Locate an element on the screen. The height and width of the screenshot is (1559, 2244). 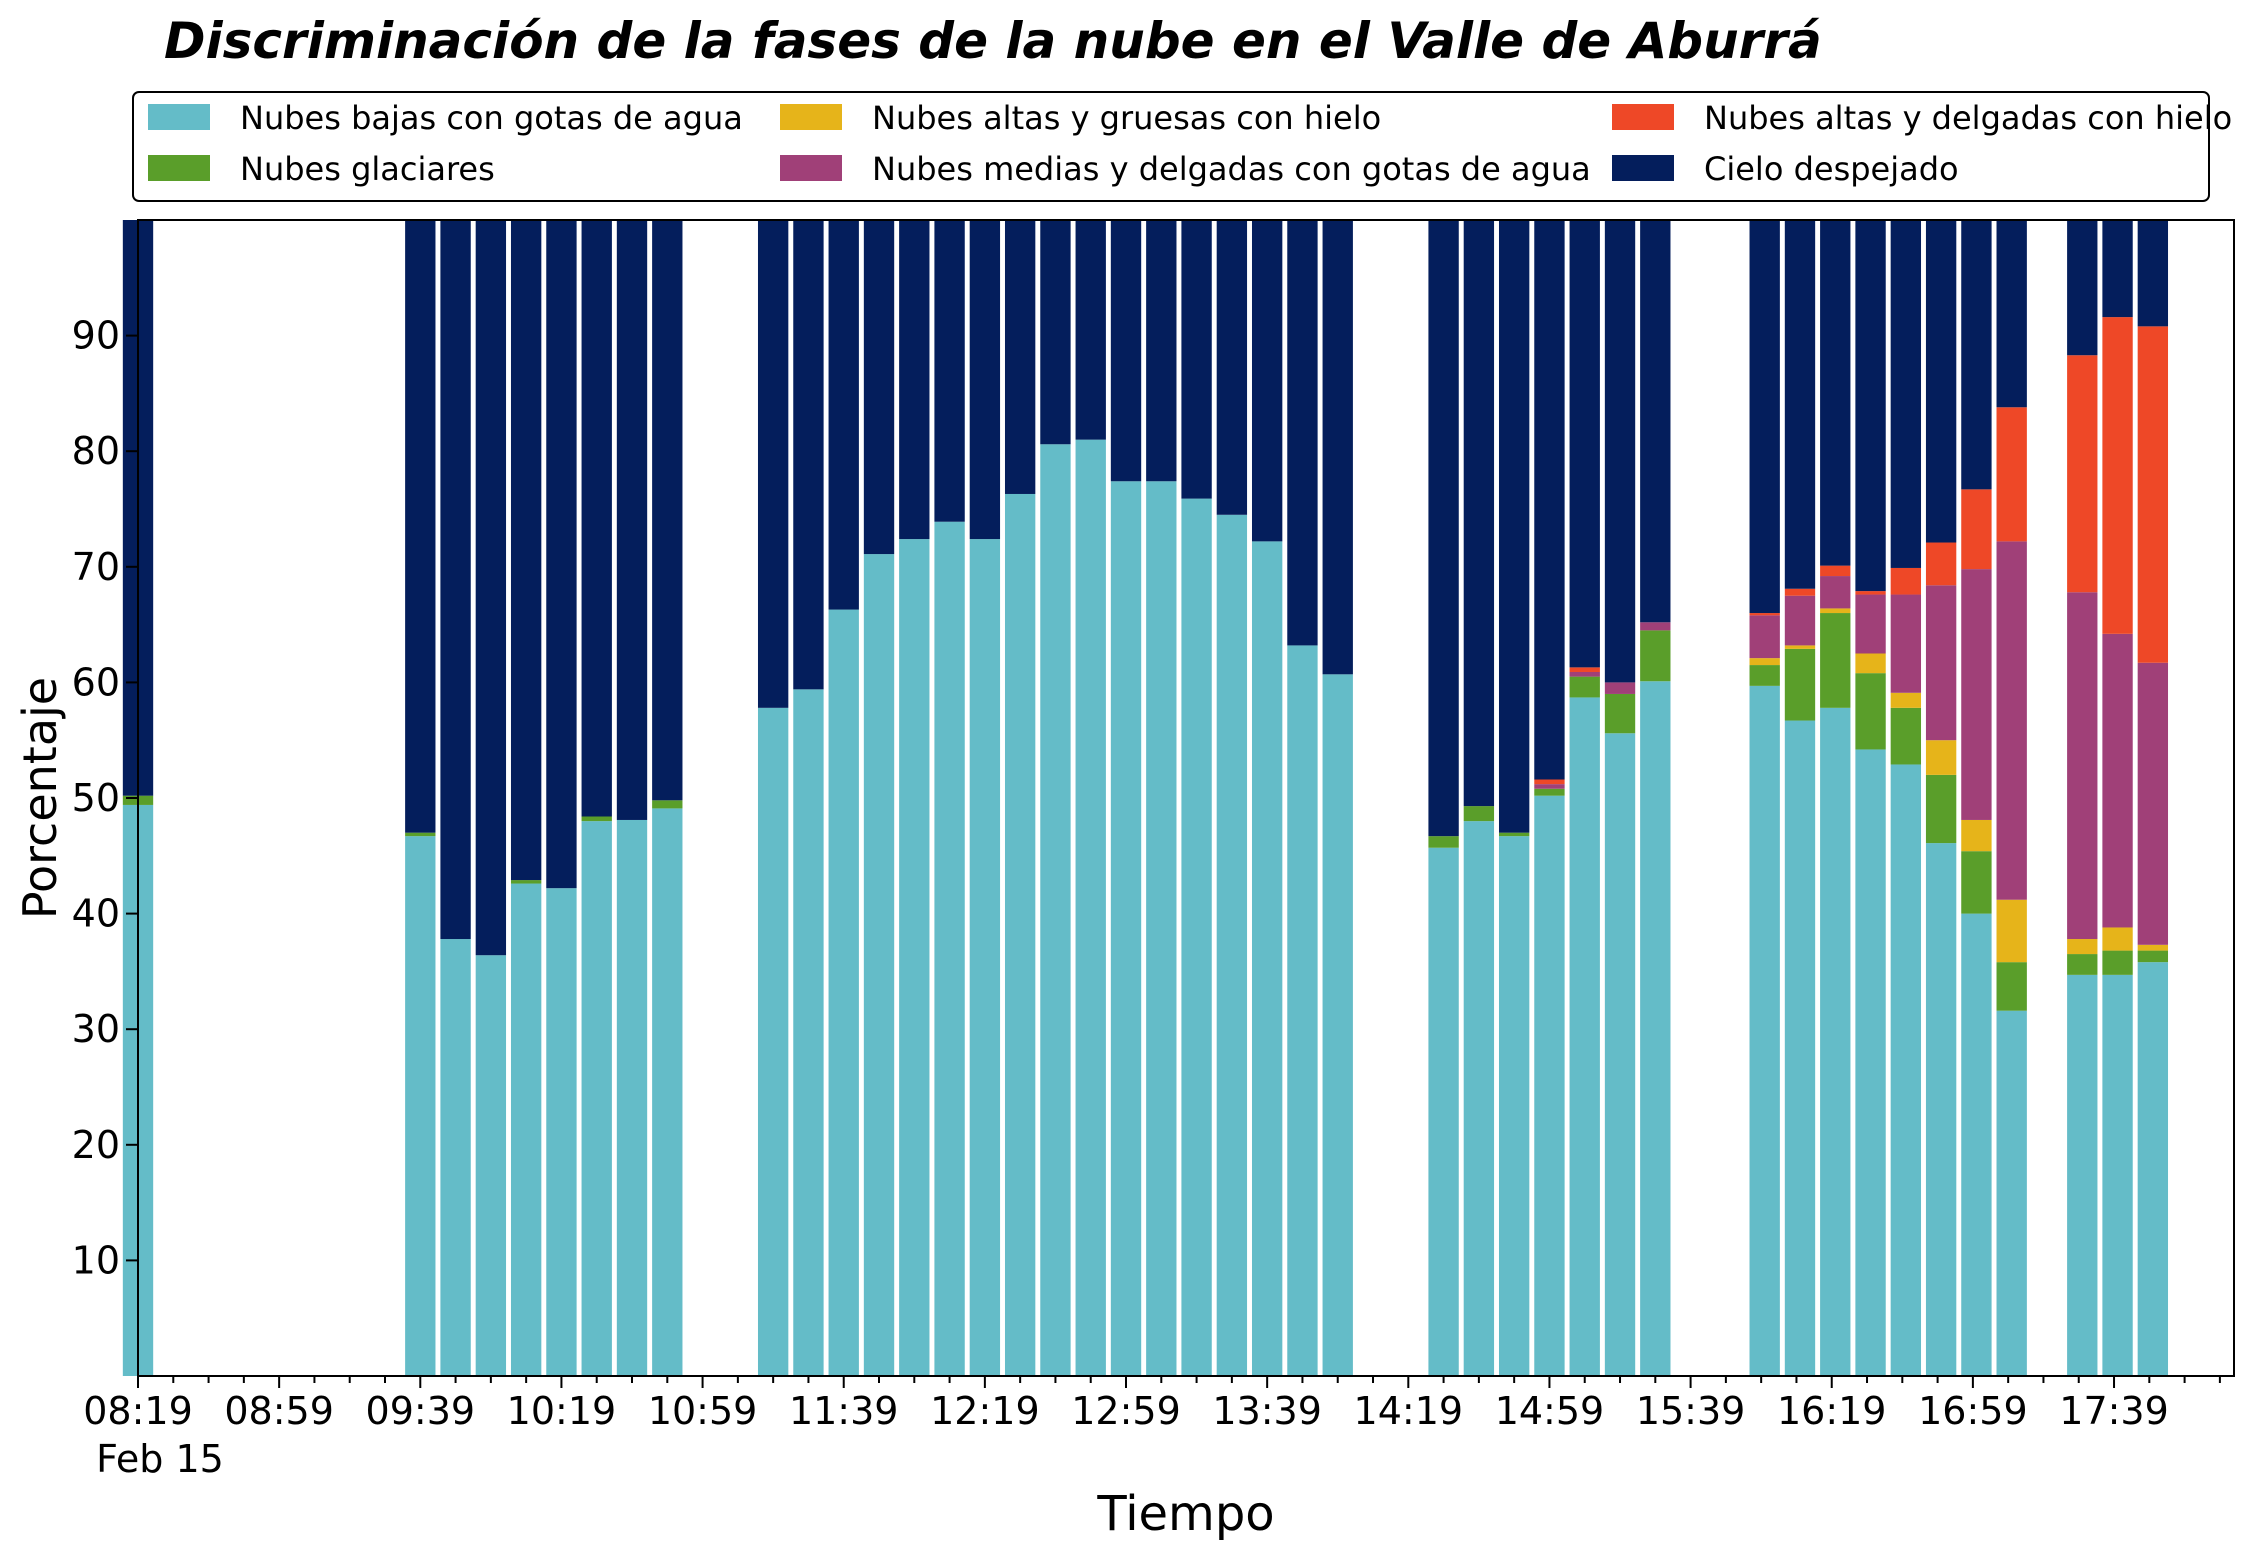
bar-segment-1650-s2 is located at coordinates (1941, 757).